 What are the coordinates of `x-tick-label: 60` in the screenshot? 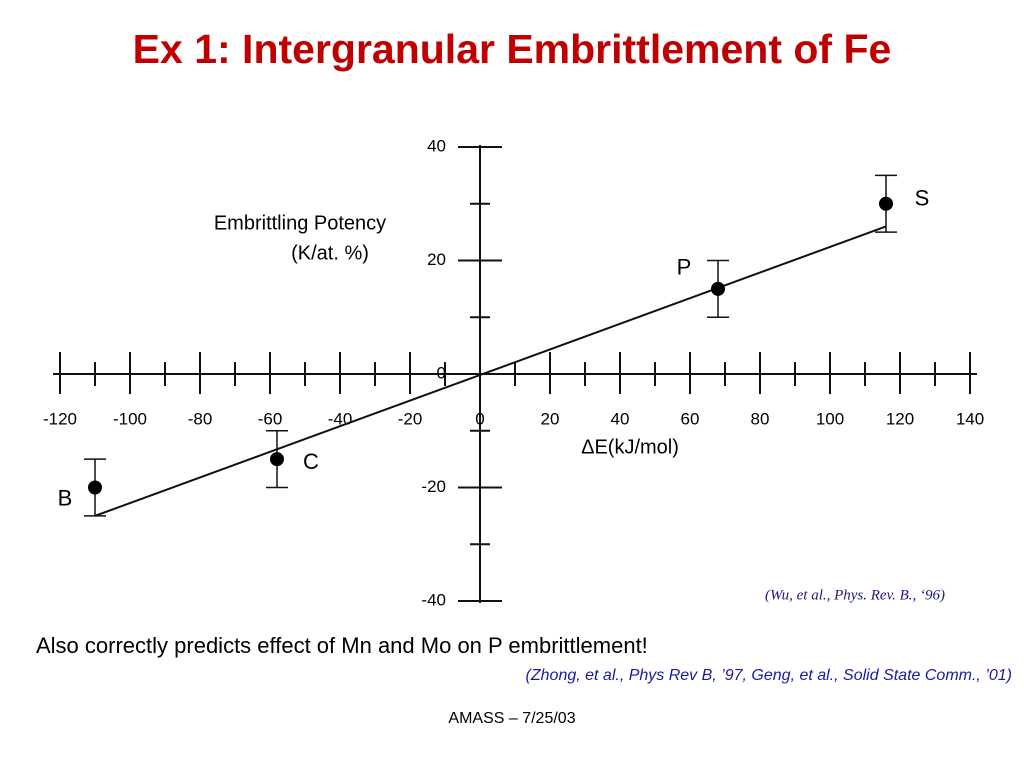 It's located at (690, 418).